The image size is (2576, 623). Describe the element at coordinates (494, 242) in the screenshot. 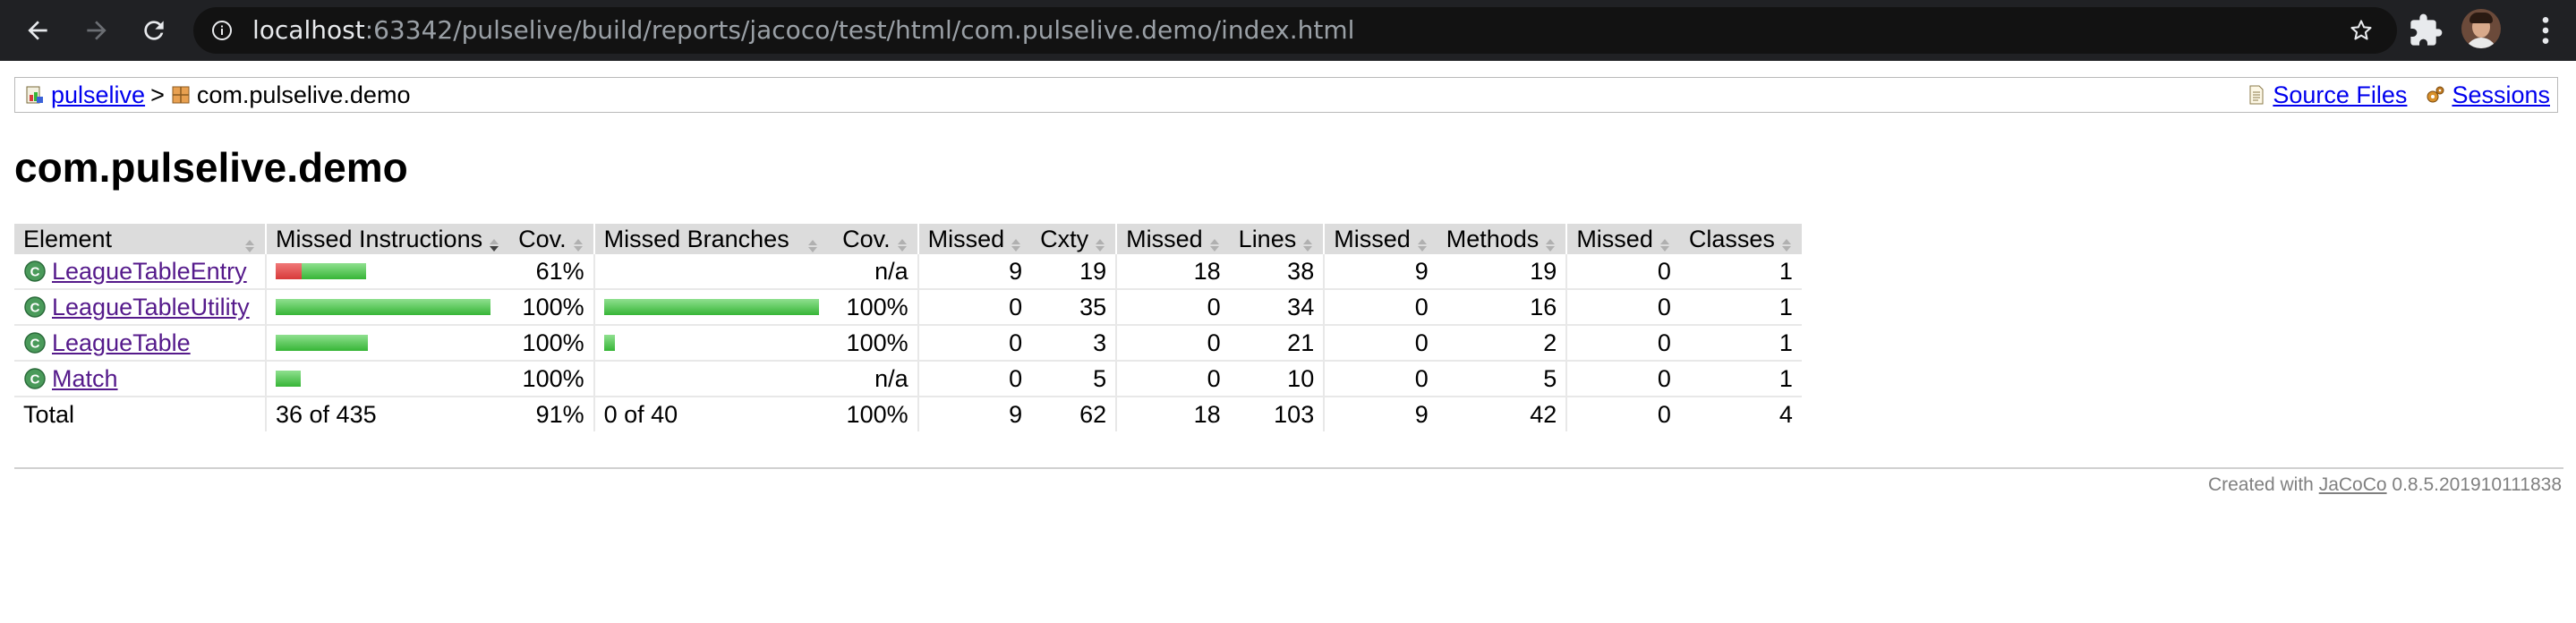

I see `sort-desc-icon` at that location.